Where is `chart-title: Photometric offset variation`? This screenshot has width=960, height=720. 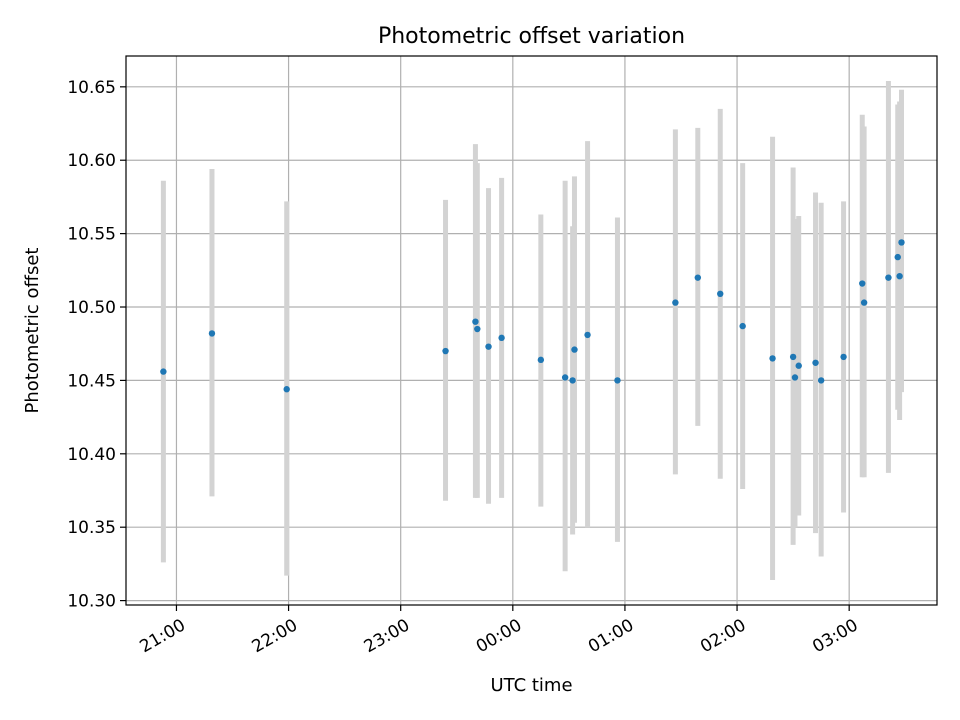 chart-title: Photometric offset variation is located at coordinates (531, 36).